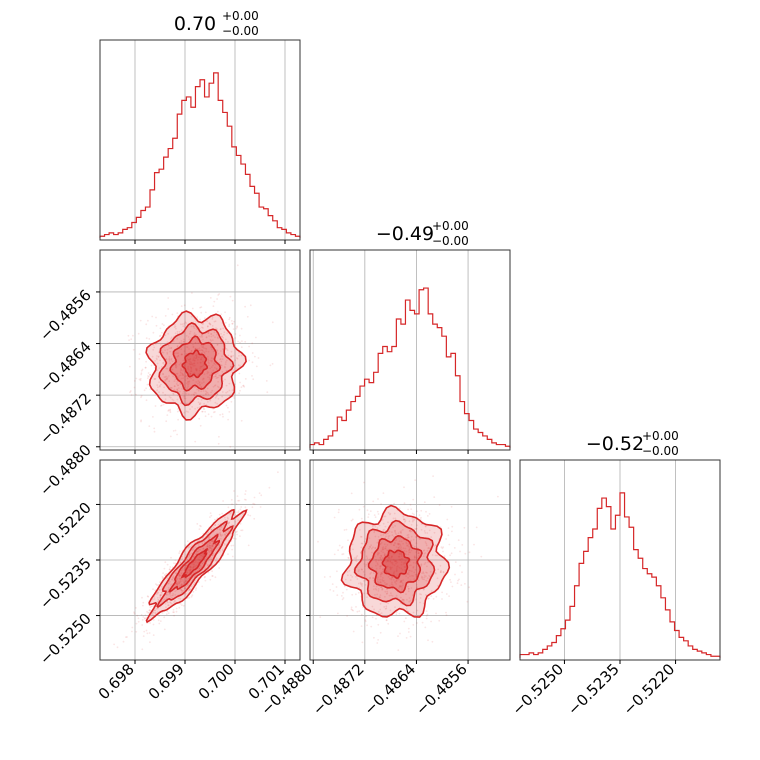 The height and width of the screenshot is (760, 760). Describe the element at coordinates (65, 315) in the screenshot. I see `y-tick-label: −0.4856` at that location.